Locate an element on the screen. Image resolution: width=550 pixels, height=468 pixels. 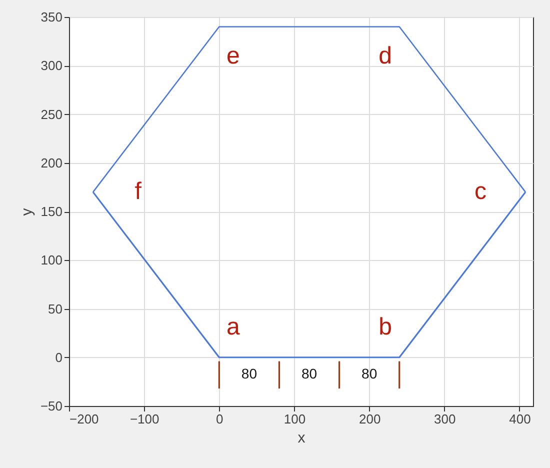
y-tick-label: 300 is located at coordinates (51, 66).